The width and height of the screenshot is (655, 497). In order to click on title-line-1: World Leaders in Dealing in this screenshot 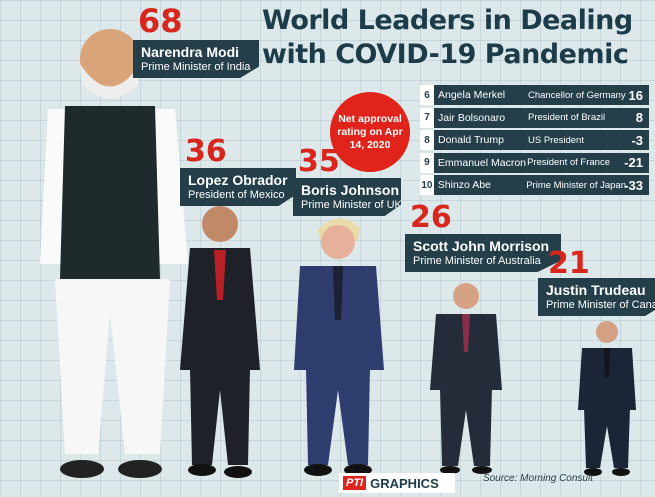, I will do `click(447, 20)`.